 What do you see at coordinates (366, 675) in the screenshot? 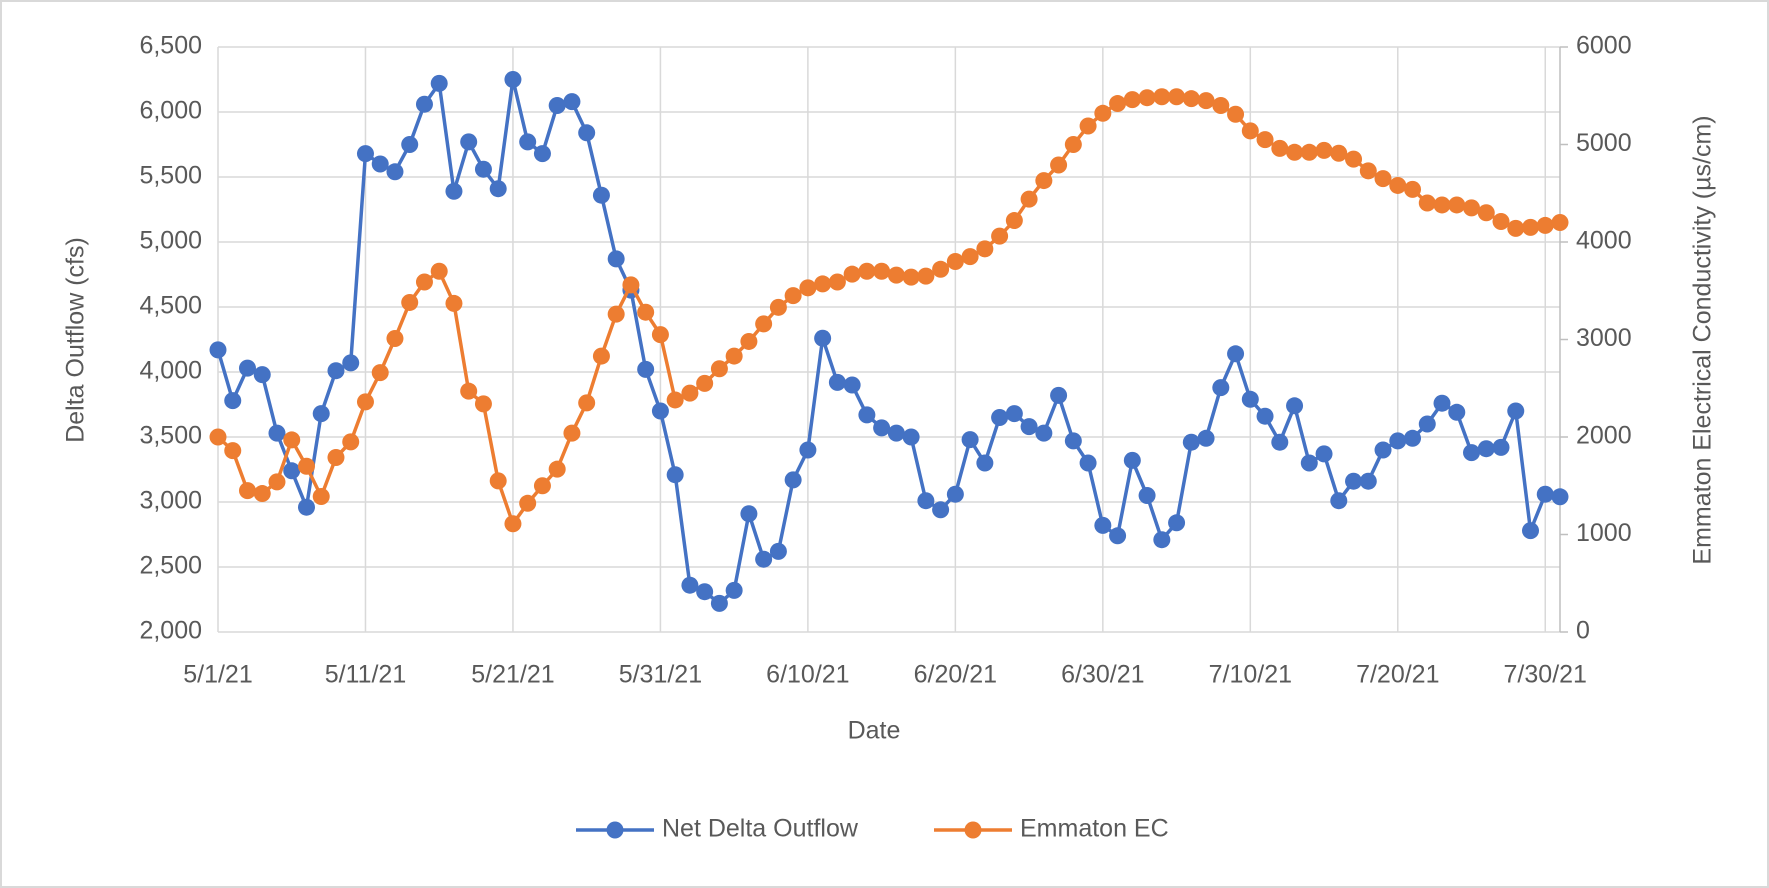
I see `x-tick-label: 5/11/21` at bounding box center [366, 675].